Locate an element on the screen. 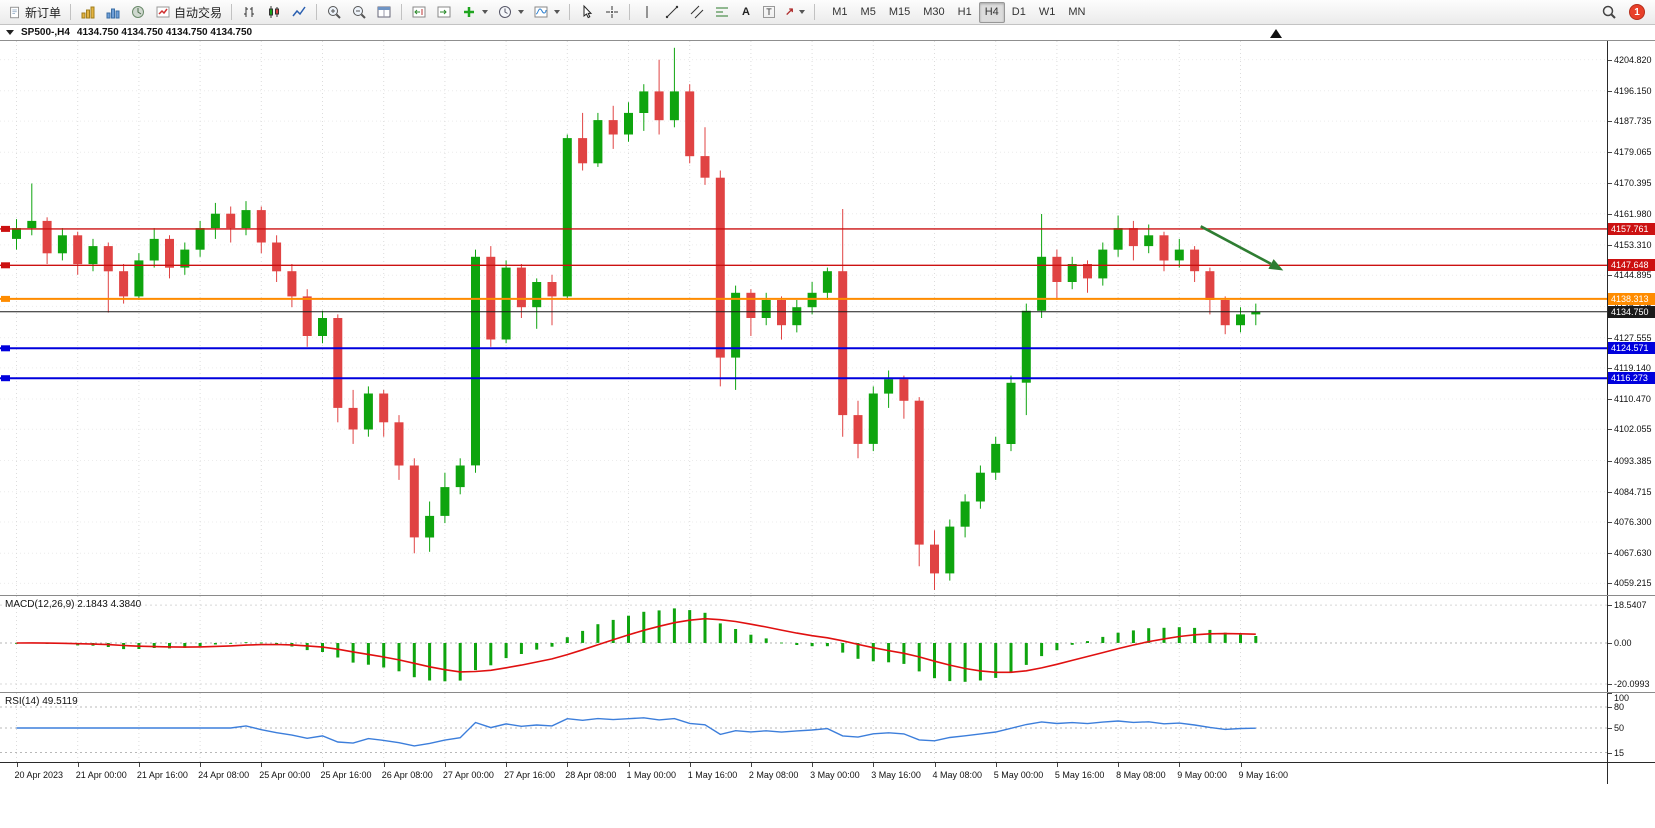 This screenshot has width=1655, height=828. rsi-svg is located at coordinates (803, 727).